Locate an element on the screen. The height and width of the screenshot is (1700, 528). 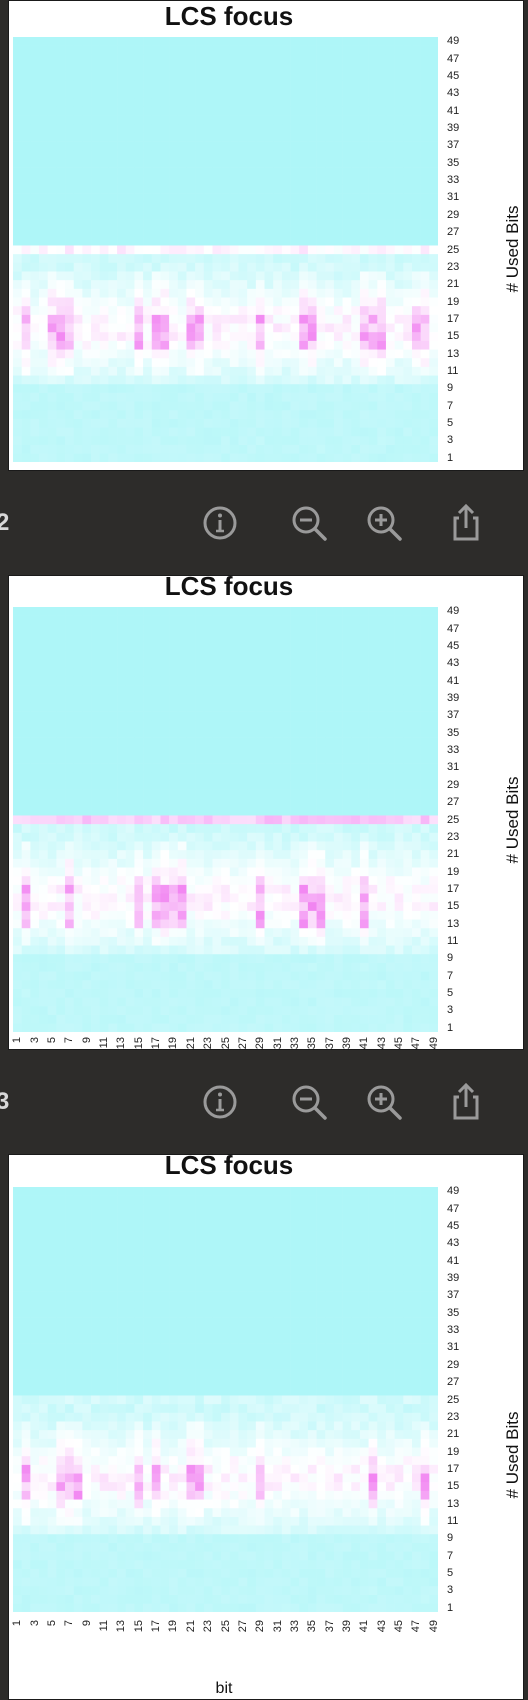
zoom-out-icon is located at coordinates (309, 523).